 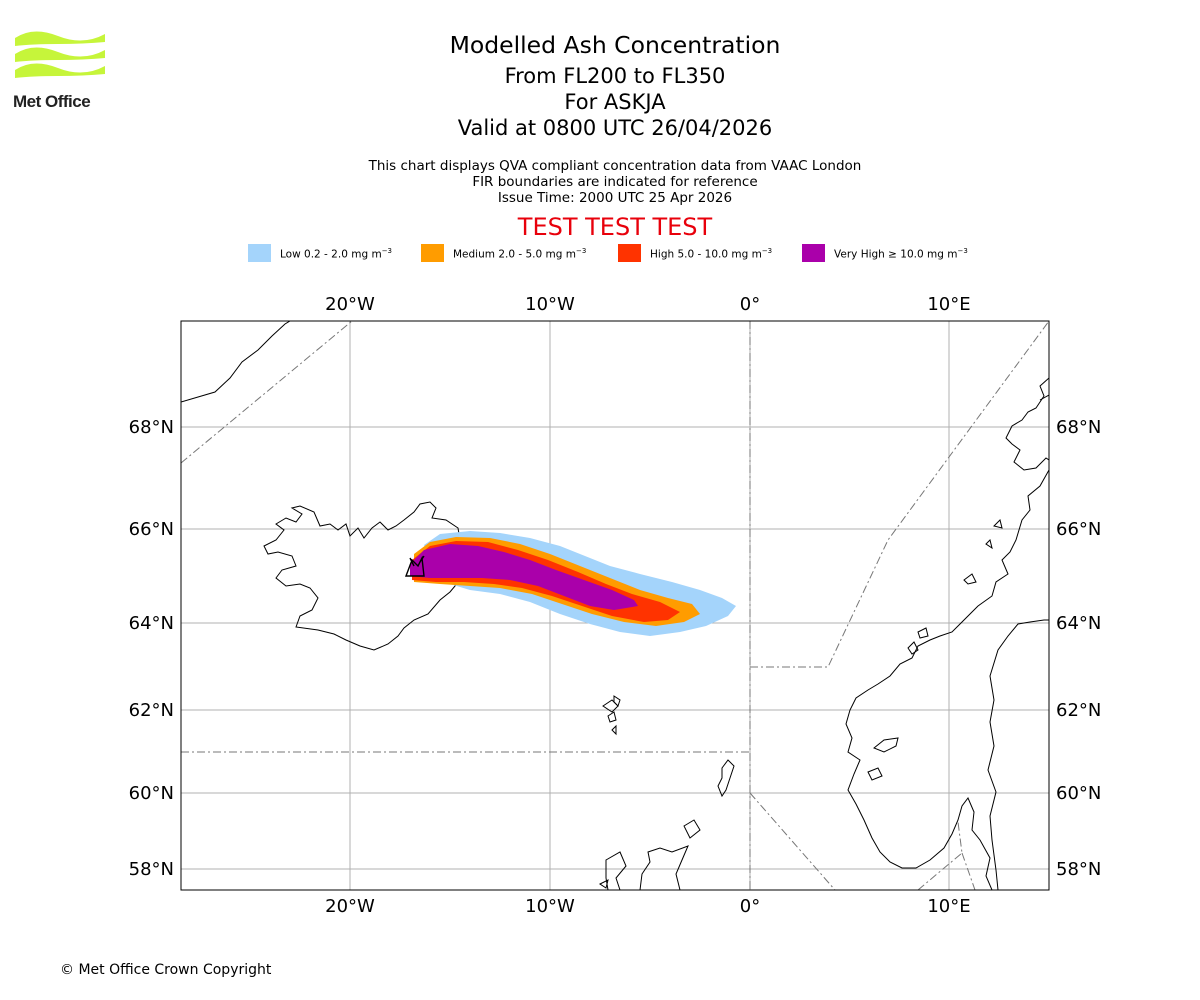 What do you see at coordinates (1078, 529) in the screenshot?
I see `lat-label-right-66n: 66°N` at bounding box center [1078, 529].